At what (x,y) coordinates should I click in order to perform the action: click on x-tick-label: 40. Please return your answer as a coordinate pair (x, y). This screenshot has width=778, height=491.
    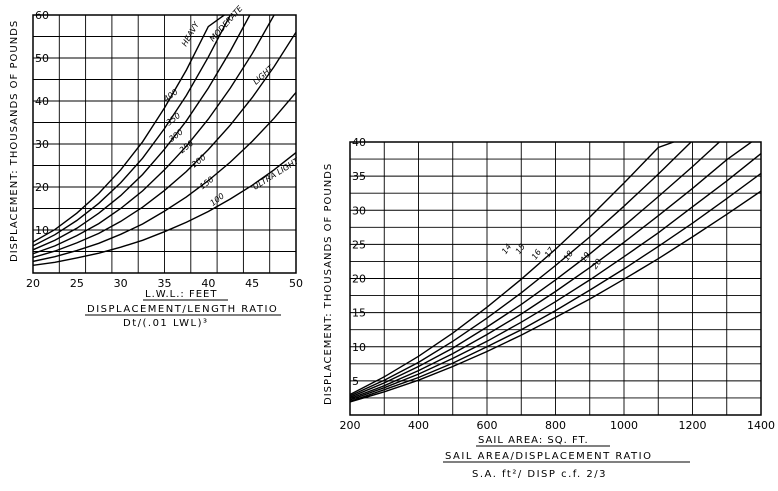
    Looking at the image, I should click on (208, 283).